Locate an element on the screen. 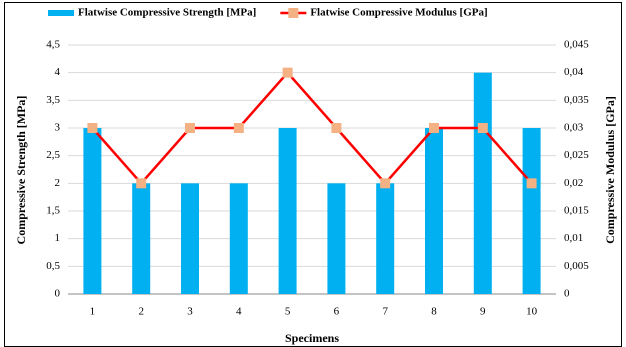  legend-label: Flatwise Compressive Modulus [GPa] is located at coordinates (398, 13).